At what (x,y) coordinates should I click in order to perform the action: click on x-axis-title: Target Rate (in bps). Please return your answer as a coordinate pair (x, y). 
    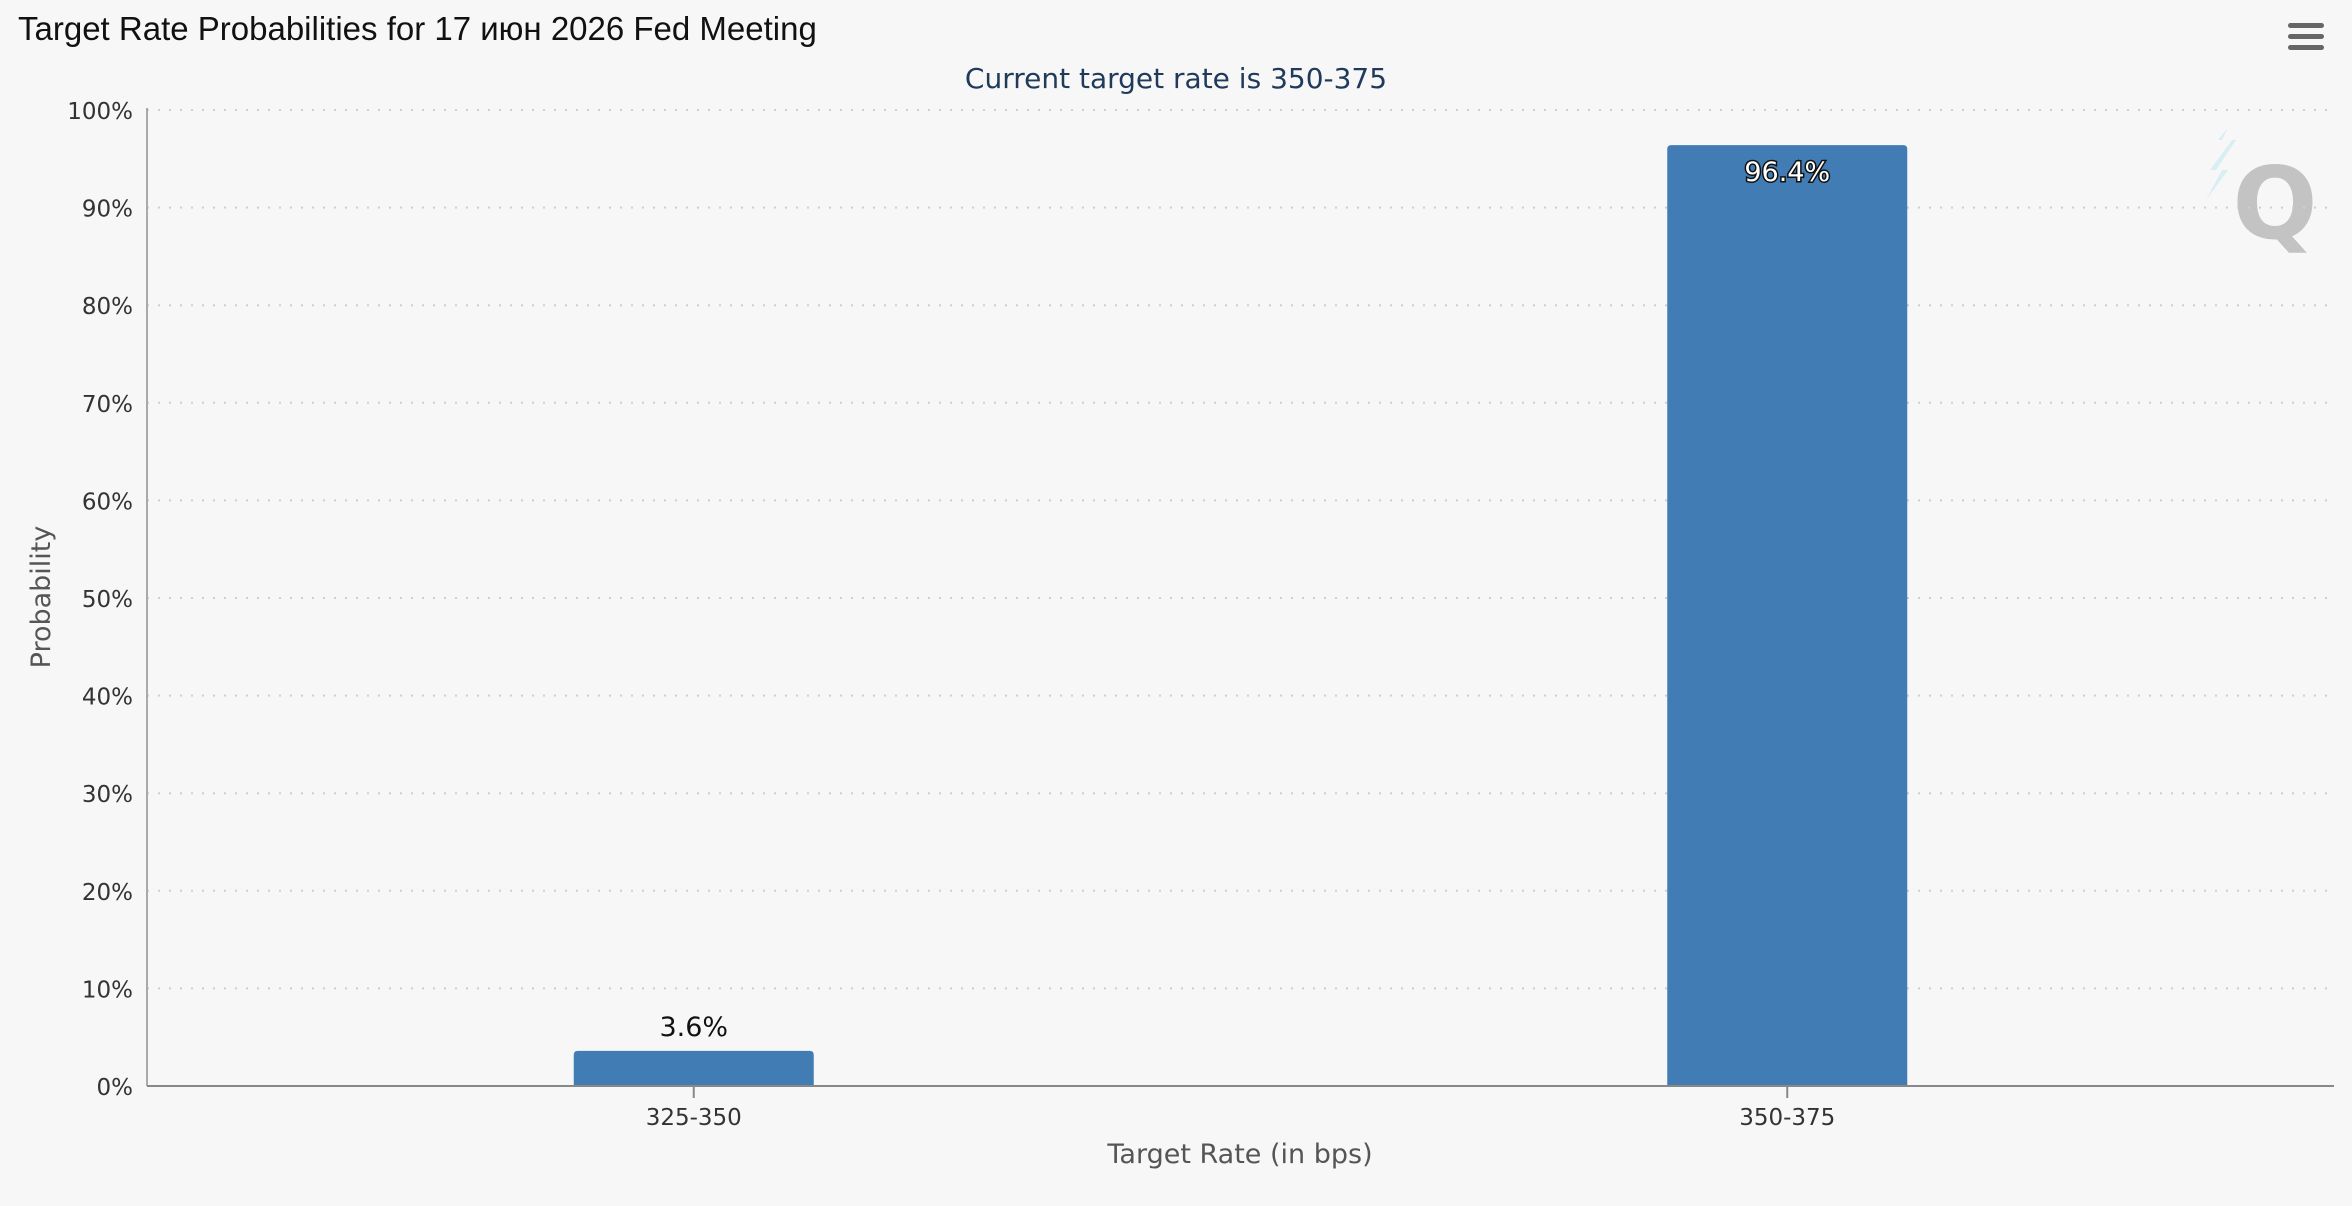
    Looking at the image, I should click on (1239, 1154).